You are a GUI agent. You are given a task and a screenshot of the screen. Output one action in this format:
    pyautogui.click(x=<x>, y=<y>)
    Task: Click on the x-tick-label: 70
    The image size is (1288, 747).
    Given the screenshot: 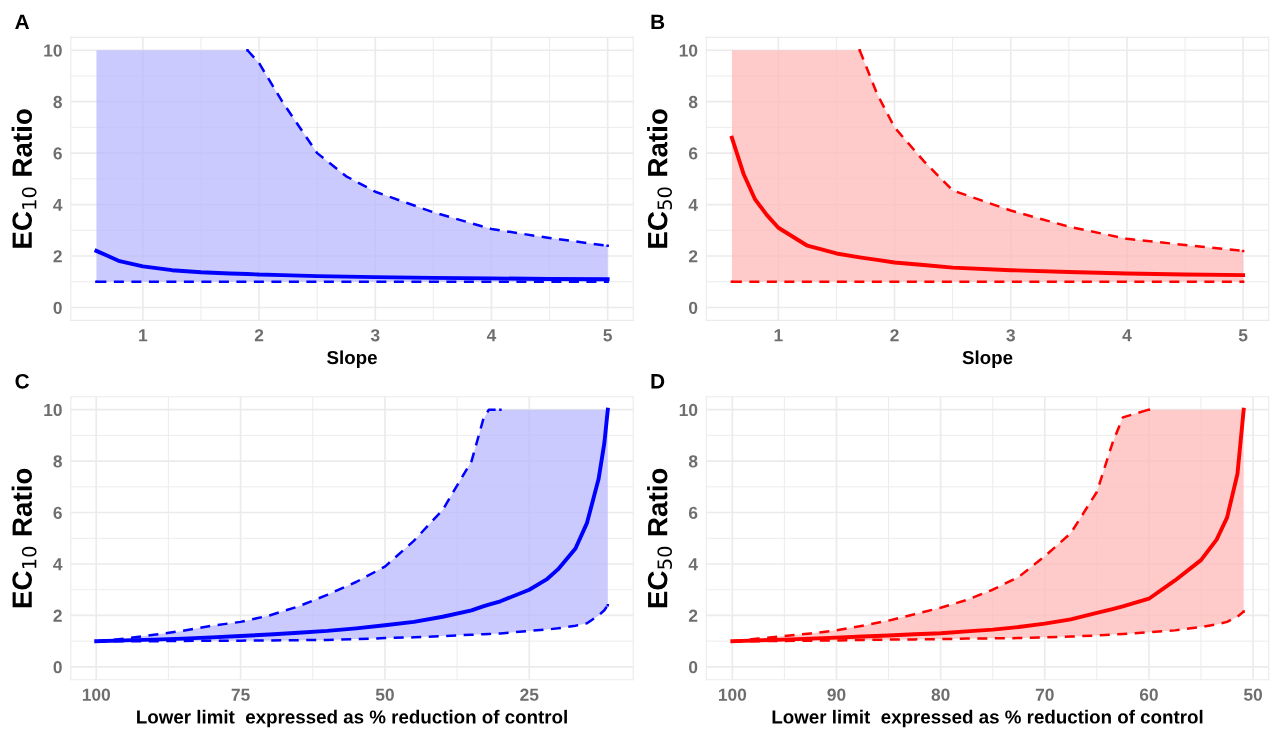 What is the action you would take?
    pyautogui.click(x=1044, y=694)
    